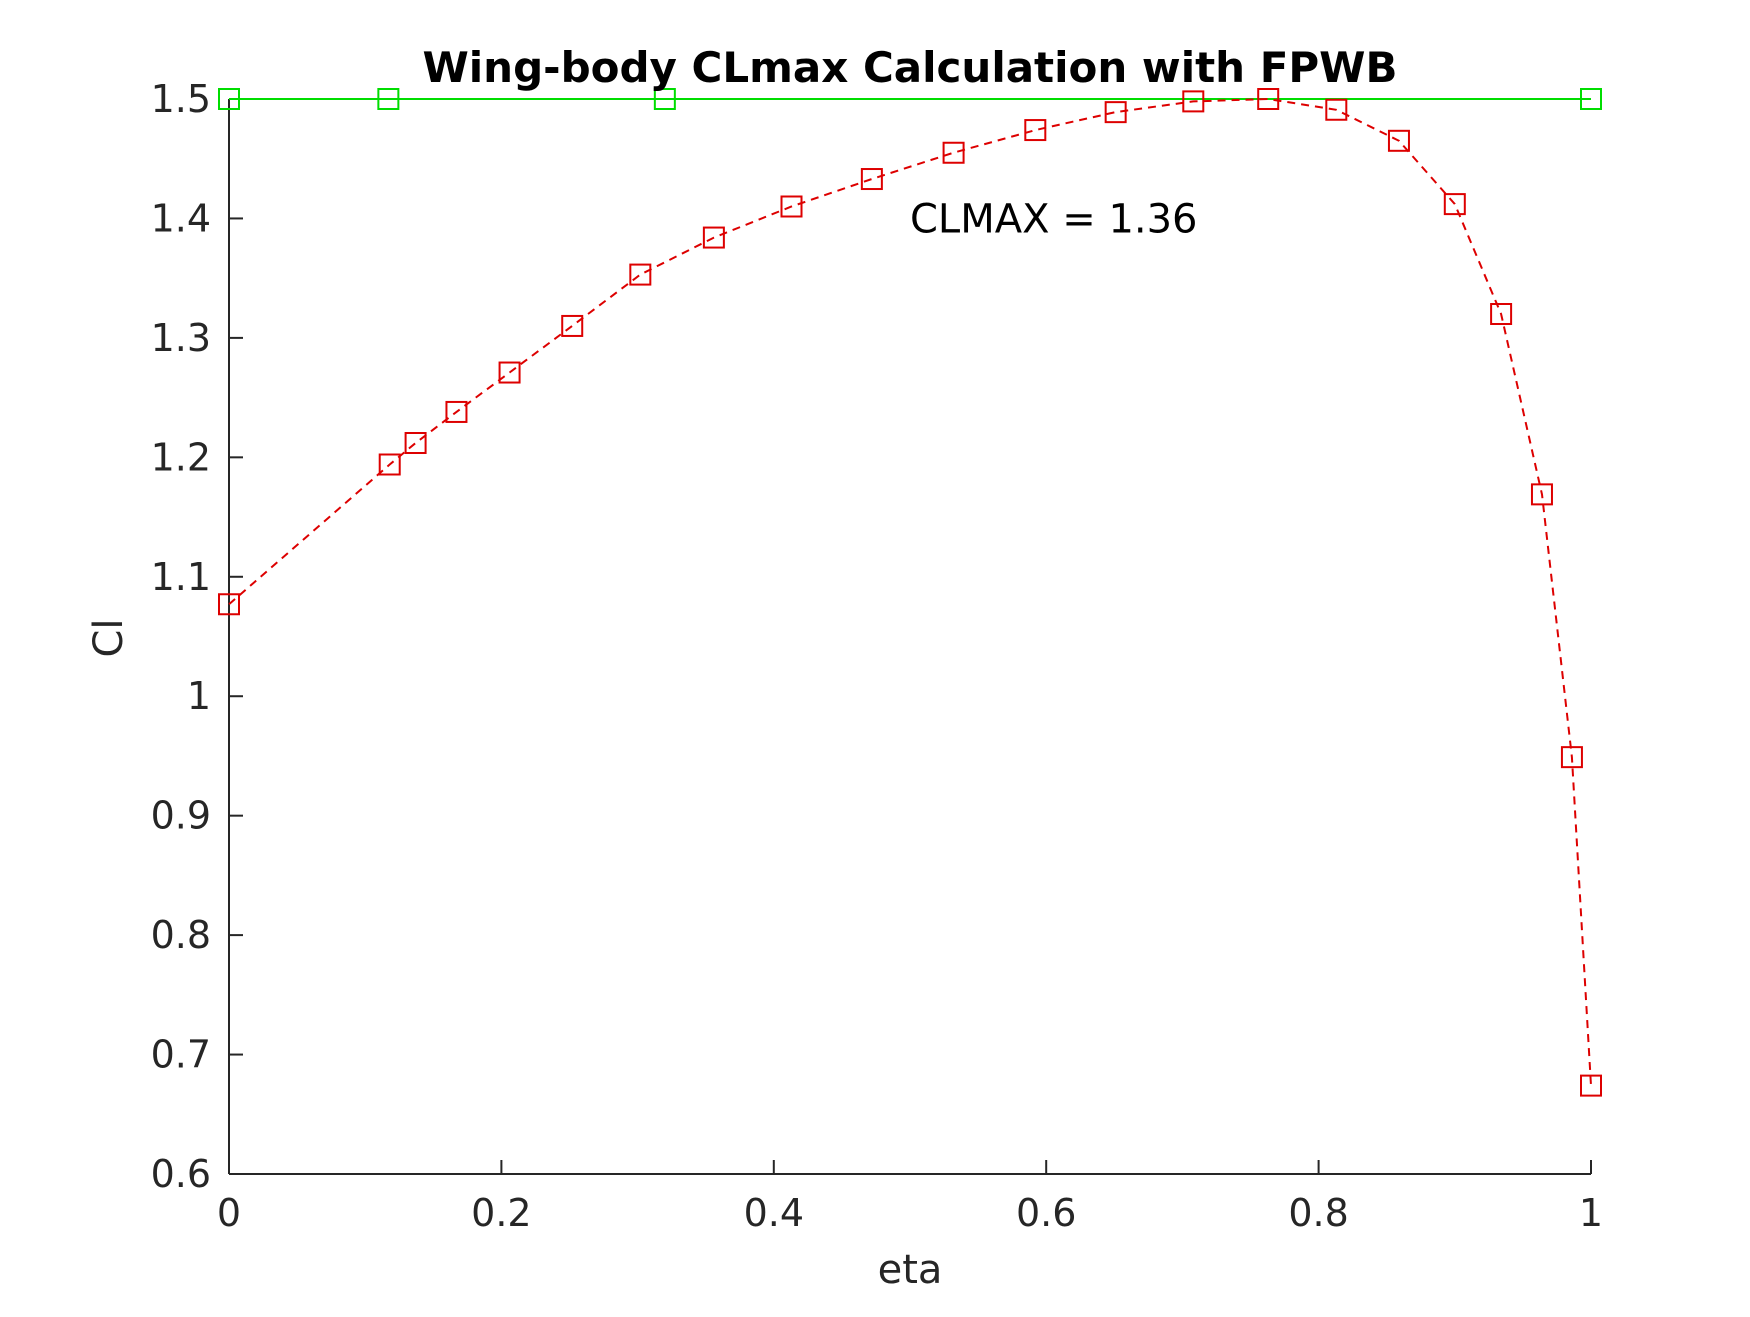  I want to click on x-tick-label: 1, so click(1591, 1213).